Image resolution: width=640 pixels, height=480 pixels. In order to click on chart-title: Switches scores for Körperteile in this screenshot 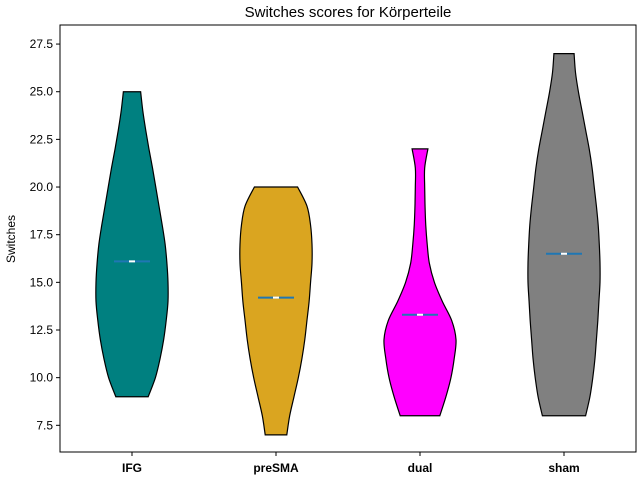, I will do `click(348, 12)`.